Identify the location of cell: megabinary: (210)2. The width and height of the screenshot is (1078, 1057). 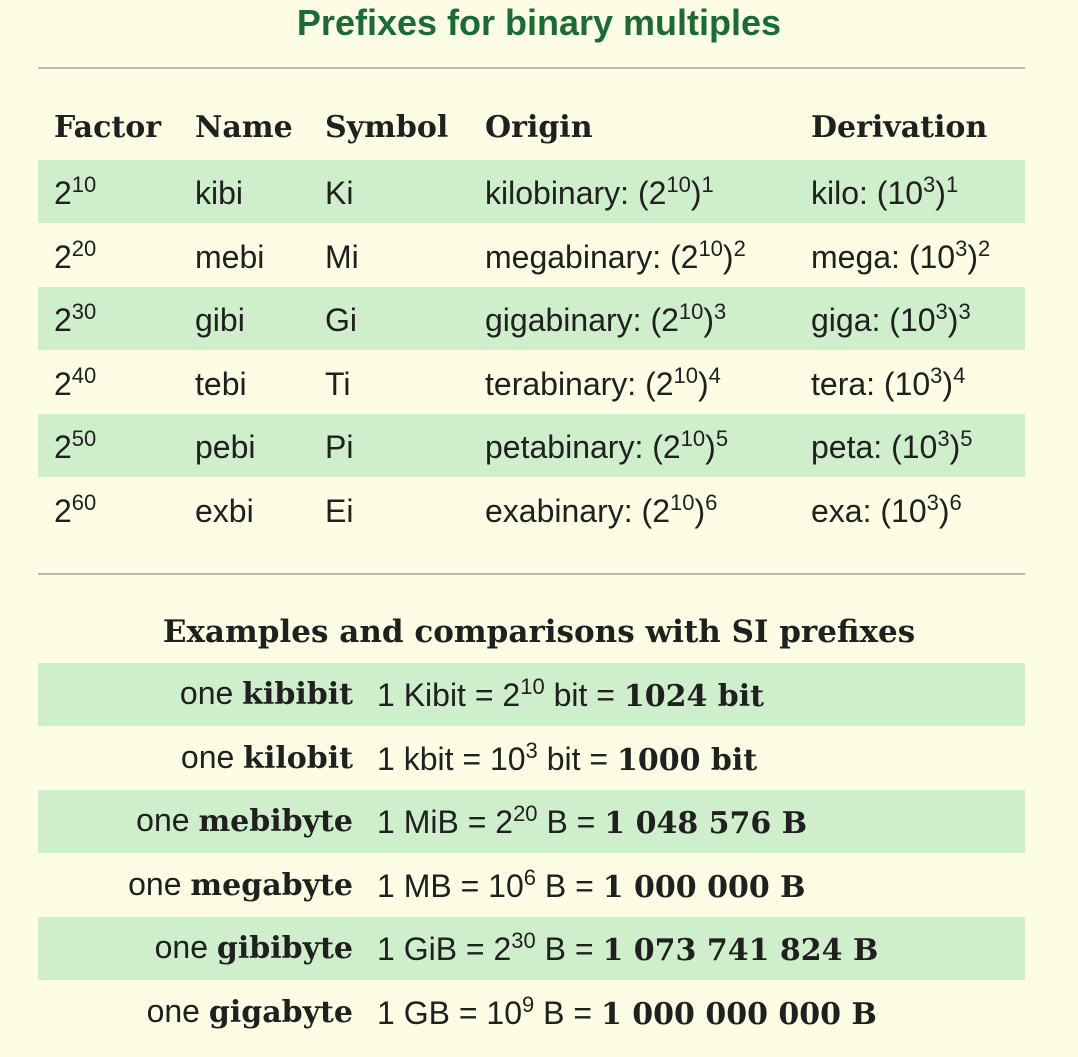
(615, 259).